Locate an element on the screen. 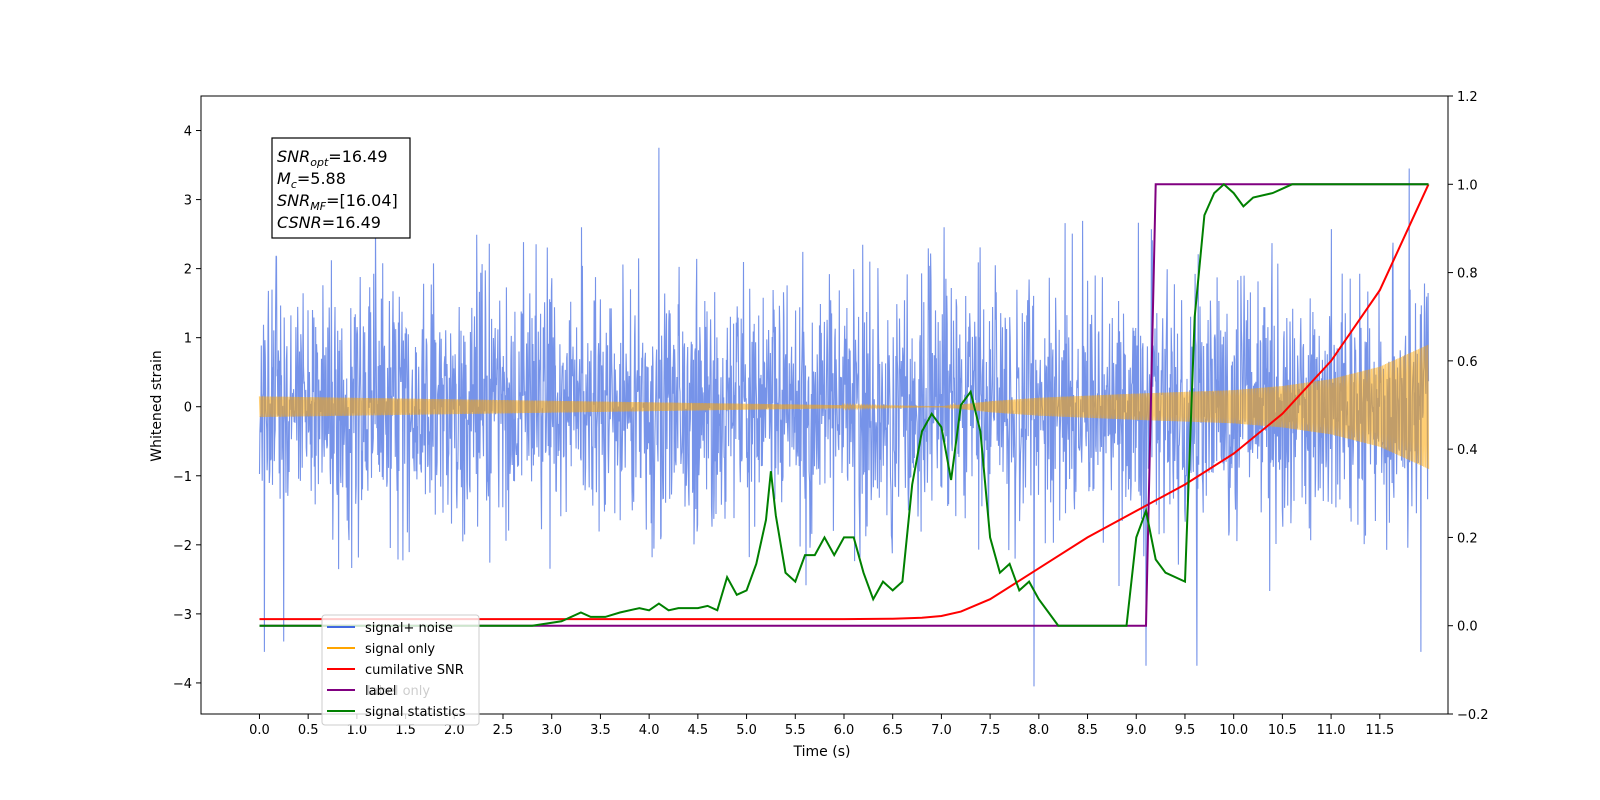 The image size is (1600, 800). left-y-tick-label: −2 is located at coordinates (182, 546).